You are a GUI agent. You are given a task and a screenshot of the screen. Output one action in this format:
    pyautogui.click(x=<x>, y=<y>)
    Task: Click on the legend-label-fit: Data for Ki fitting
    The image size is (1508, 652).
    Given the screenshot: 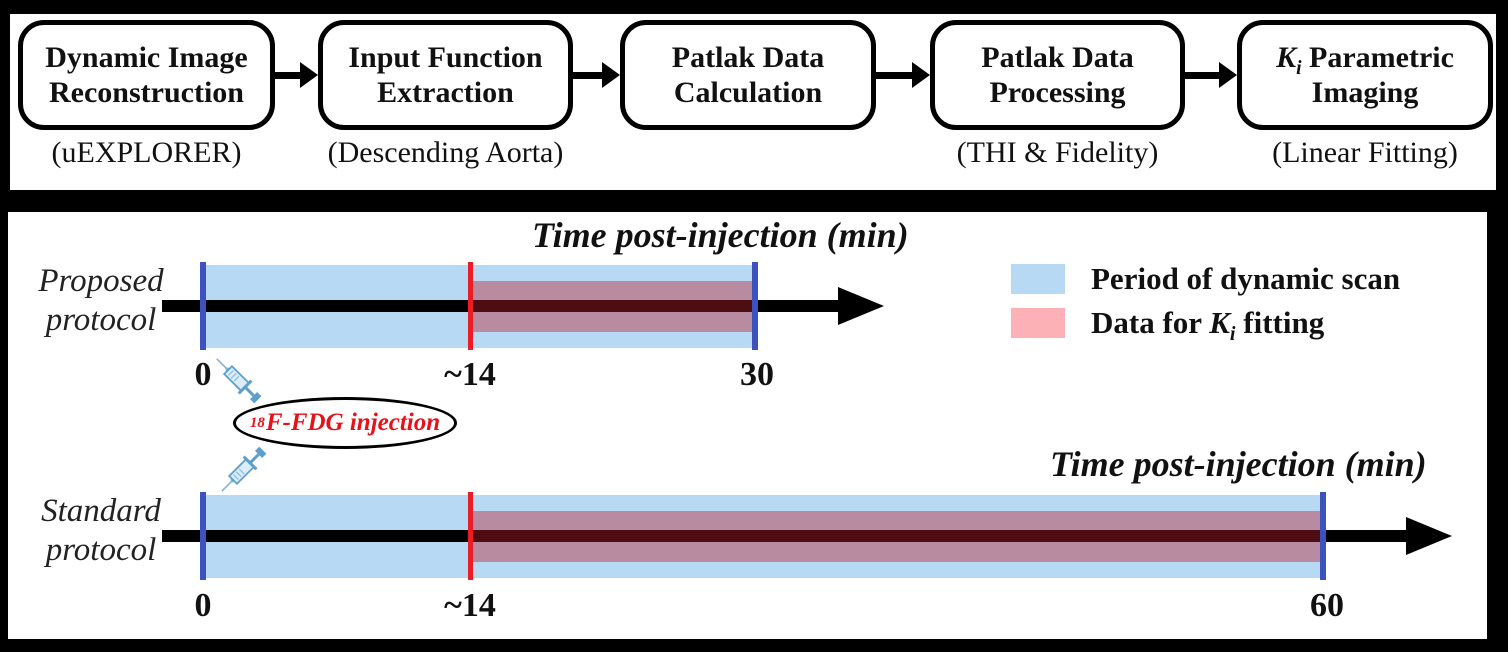 What is the action you would take?
    pyautogui.click(x=1208, y=325)
    